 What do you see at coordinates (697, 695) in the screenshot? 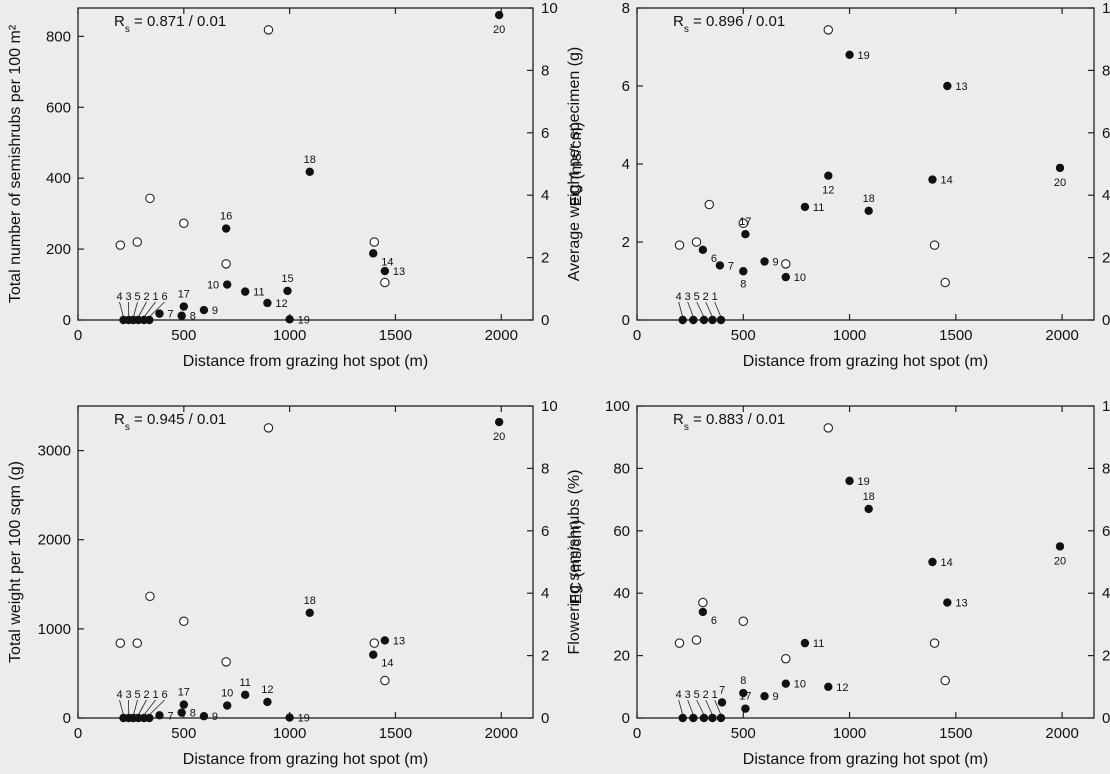
I see `point-label: 5` at bounding box center [697, 695].